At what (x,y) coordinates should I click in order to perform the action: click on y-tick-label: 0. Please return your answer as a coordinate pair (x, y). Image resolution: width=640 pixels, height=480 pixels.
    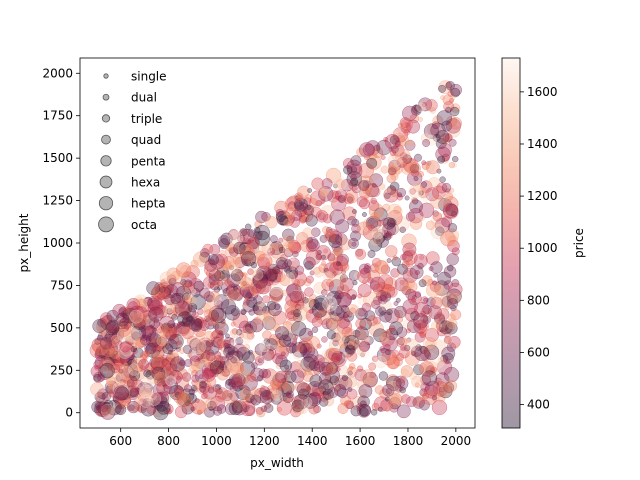
    Looking at the image, I should click on (69, 413).